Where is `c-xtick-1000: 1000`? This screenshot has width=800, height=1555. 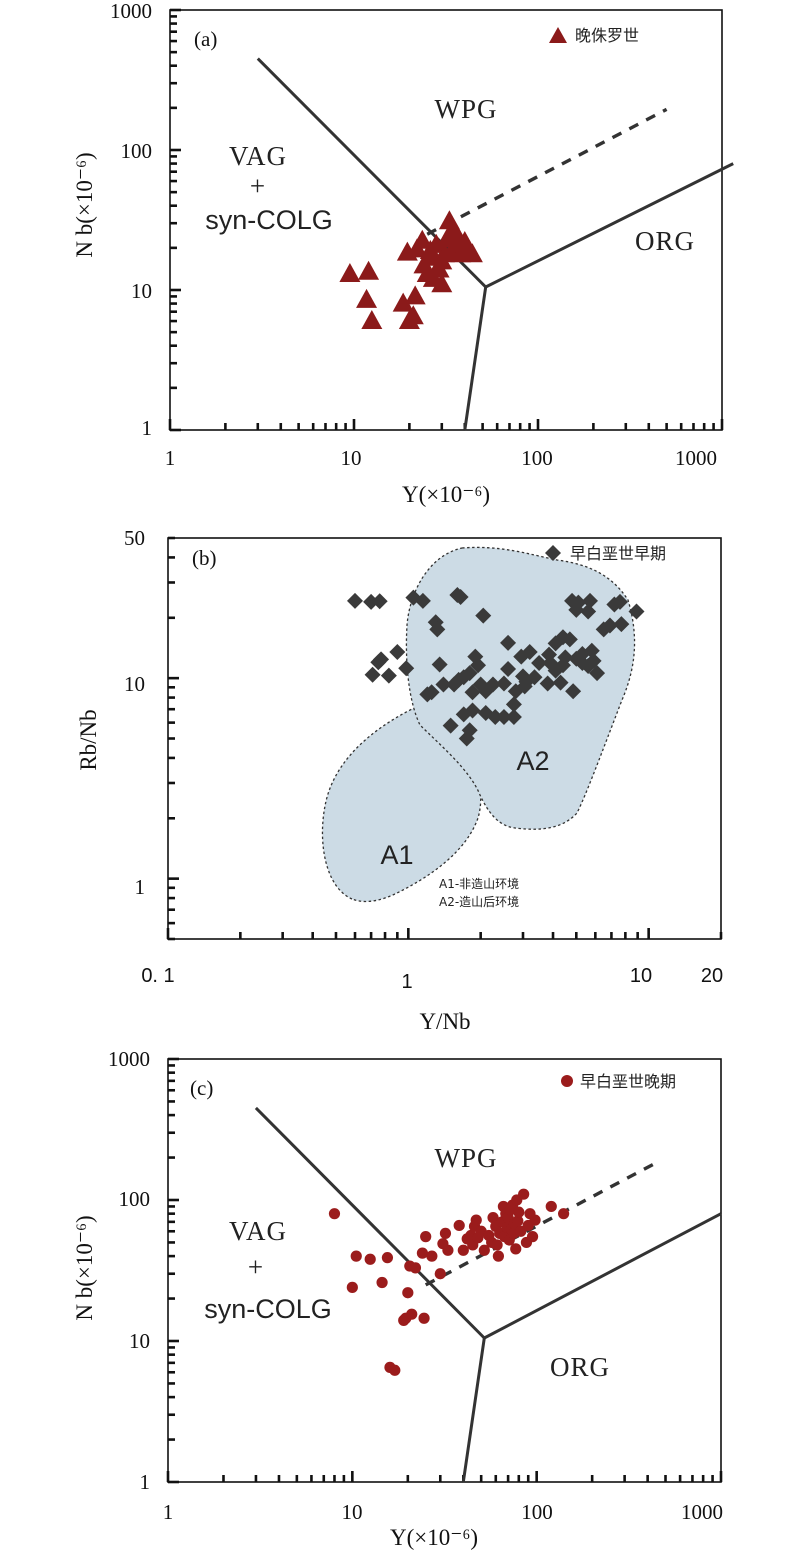
c-xtick-1000: 1000 is located at coordinates (702, 1512).